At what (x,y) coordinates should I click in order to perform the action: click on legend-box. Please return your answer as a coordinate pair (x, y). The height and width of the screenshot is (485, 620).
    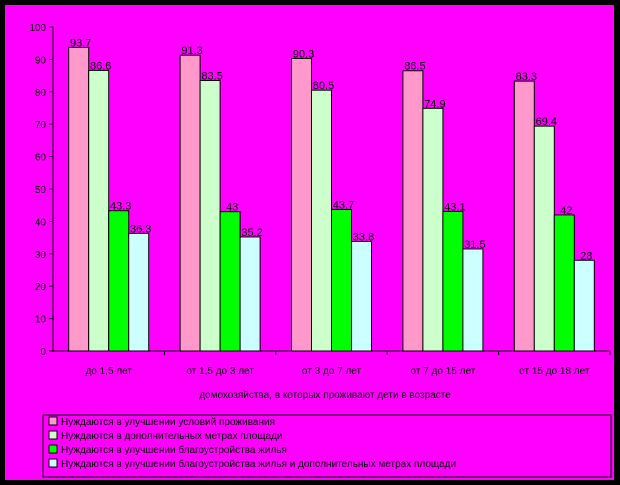
    Looking at the image, I should click on (327, 446).